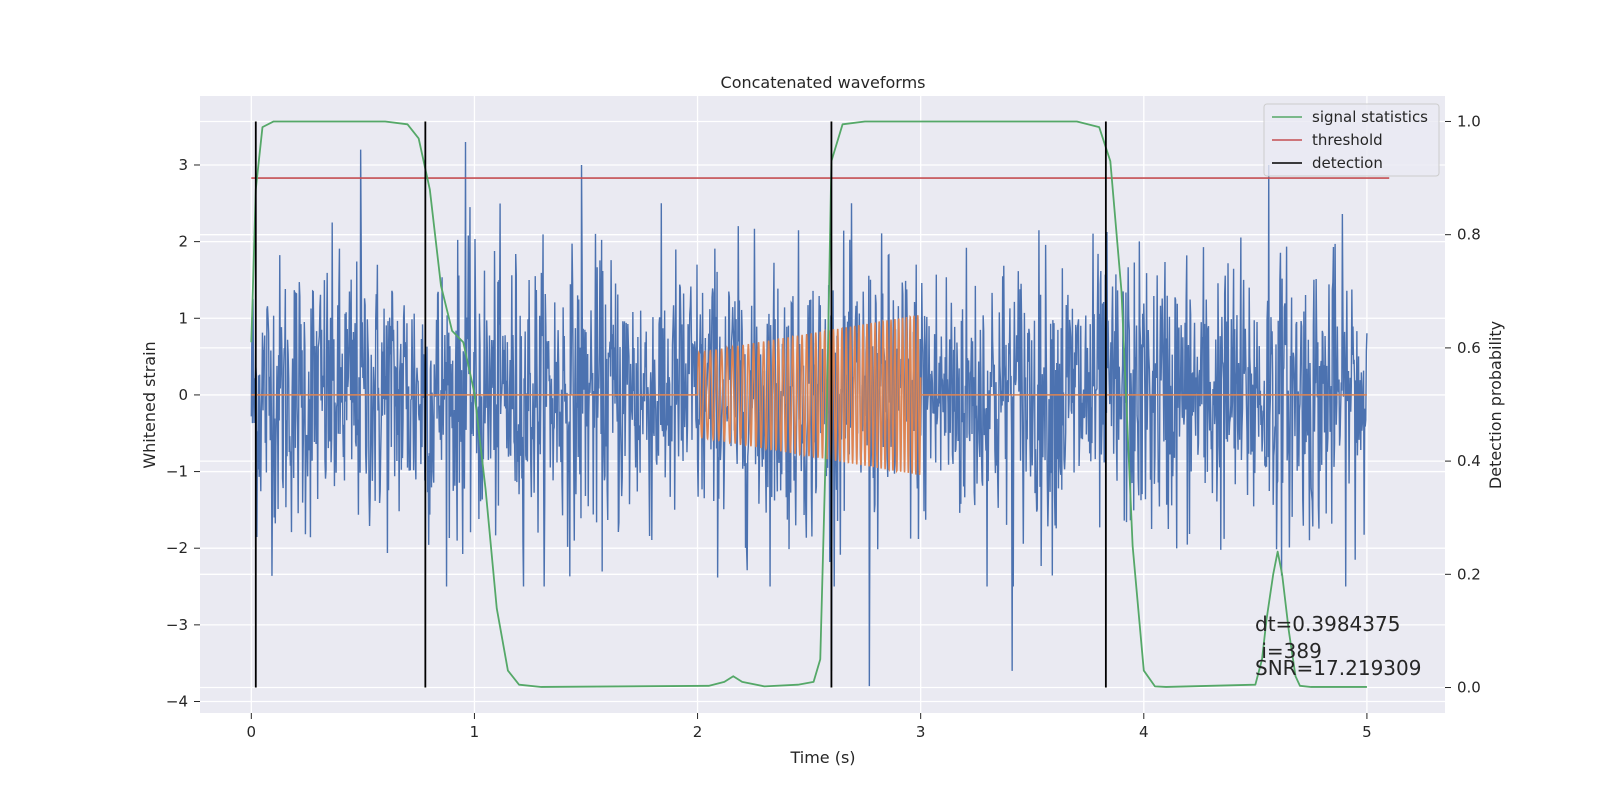 This screenshot has width=1600, height=800. I want to click on y-tick-label: −4, so click(177, 702).